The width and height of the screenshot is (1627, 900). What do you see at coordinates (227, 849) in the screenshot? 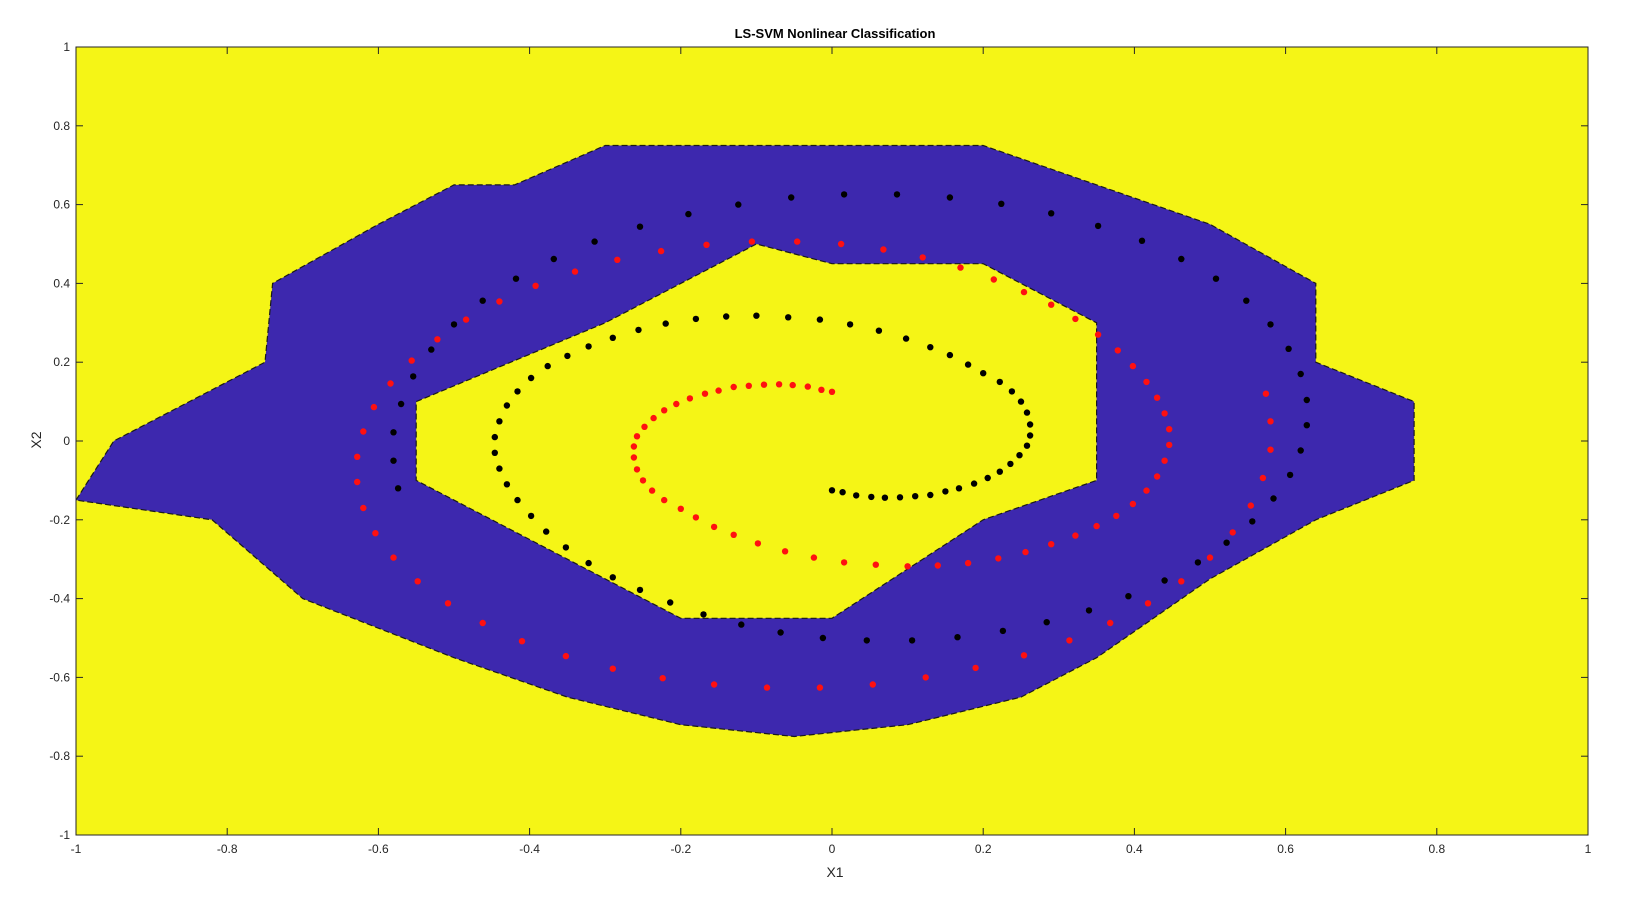
I see `x-tick-label-1: -0.8` at bounding box center [227, 849].